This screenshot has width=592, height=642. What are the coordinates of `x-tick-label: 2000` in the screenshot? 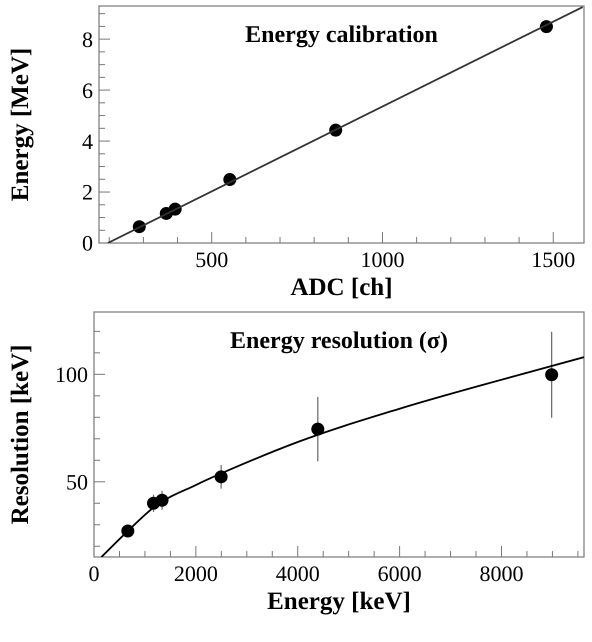 It's located at (196, 573).